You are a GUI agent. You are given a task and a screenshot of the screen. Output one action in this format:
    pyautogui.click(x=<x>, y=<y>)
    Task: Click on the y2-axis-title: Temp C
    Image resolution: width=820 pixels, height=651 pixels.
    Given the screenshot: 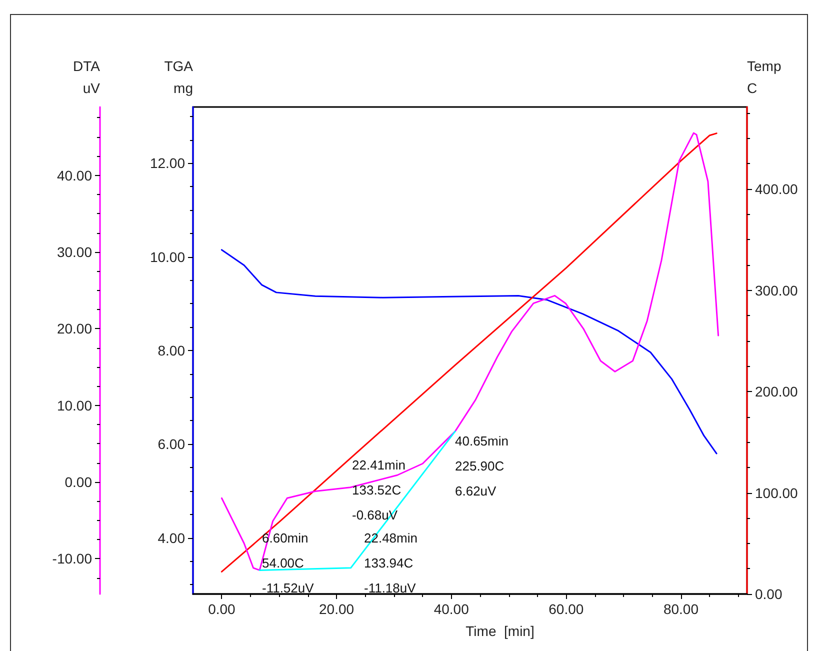 What is the action you would take?
    pyautogui.click(x=764, y=77)
    